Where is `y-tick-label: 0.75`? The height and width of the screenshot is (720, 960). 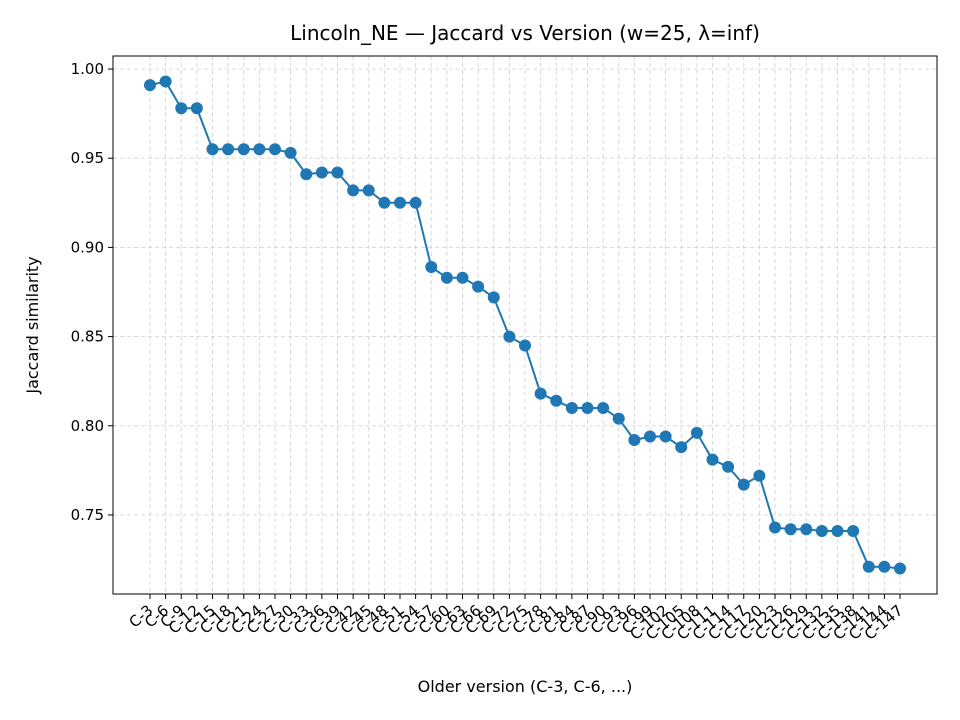 y-tick-label: 0.75 is located at coordinates (87, 515).